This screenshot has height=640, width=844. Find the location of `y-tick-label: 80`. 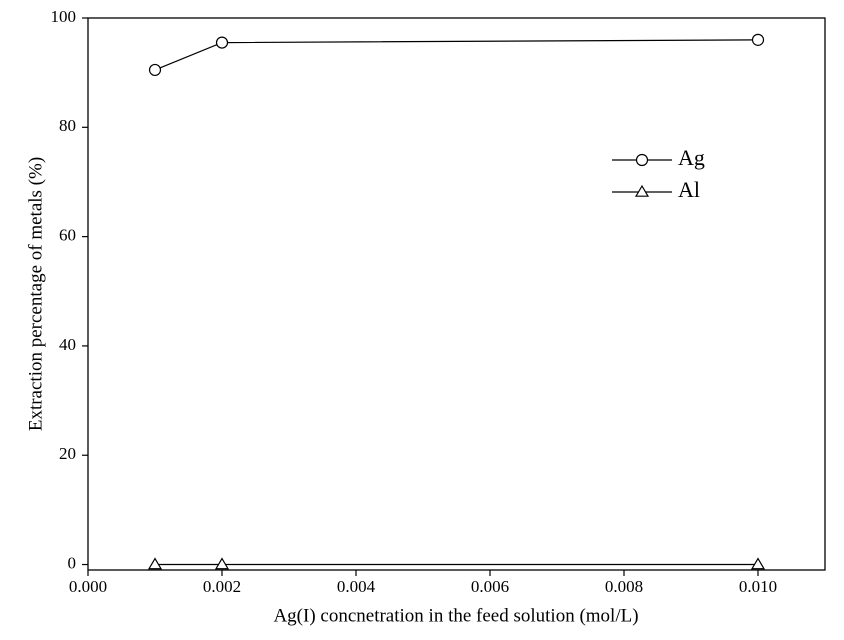

y-tick-label: 80 is located at coordinates (67, 125).